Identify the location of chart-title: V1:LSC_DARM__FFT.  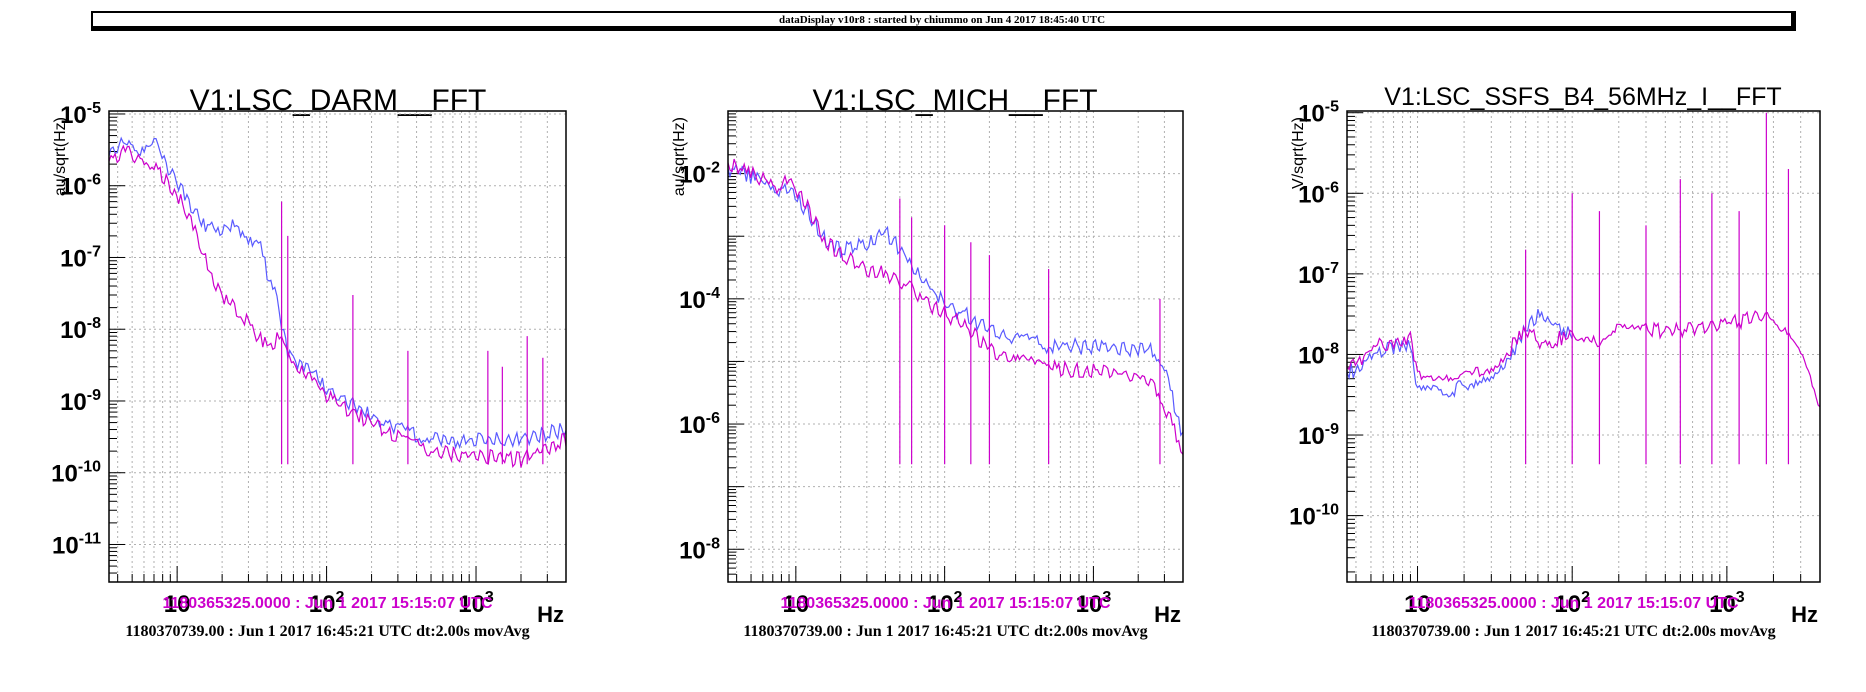
(338, 100).